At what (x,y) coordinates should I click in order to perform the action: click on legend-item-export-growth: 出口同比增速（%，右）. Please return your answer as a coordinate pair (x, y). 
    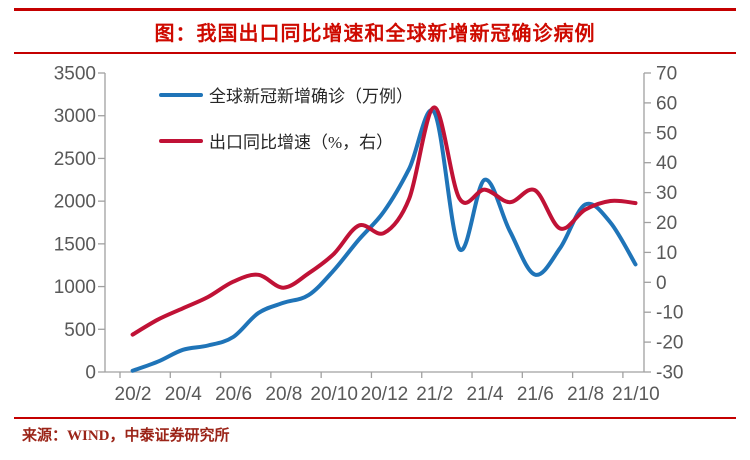
    Looking at the image, I should click on (286, 140).